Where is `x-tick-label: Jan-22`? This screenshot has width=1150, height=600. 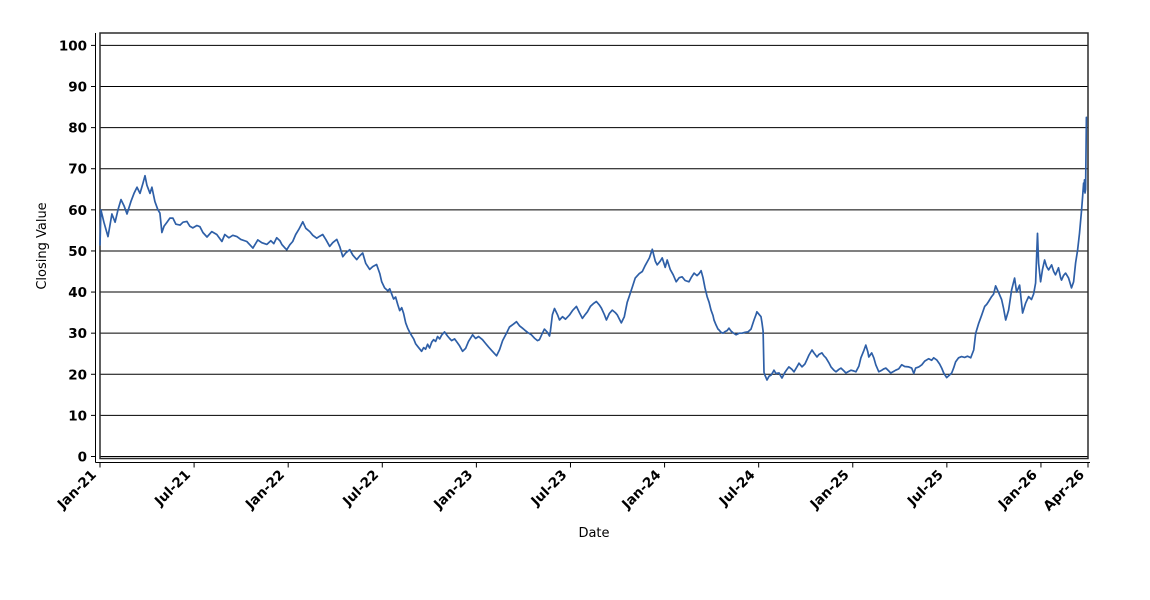 x-tick-label: Jan-22 is located at coordinates (265, 490).